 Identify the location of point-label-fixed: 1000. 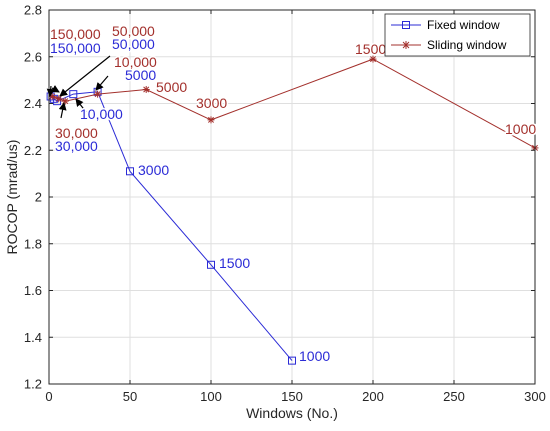
(314, 356).